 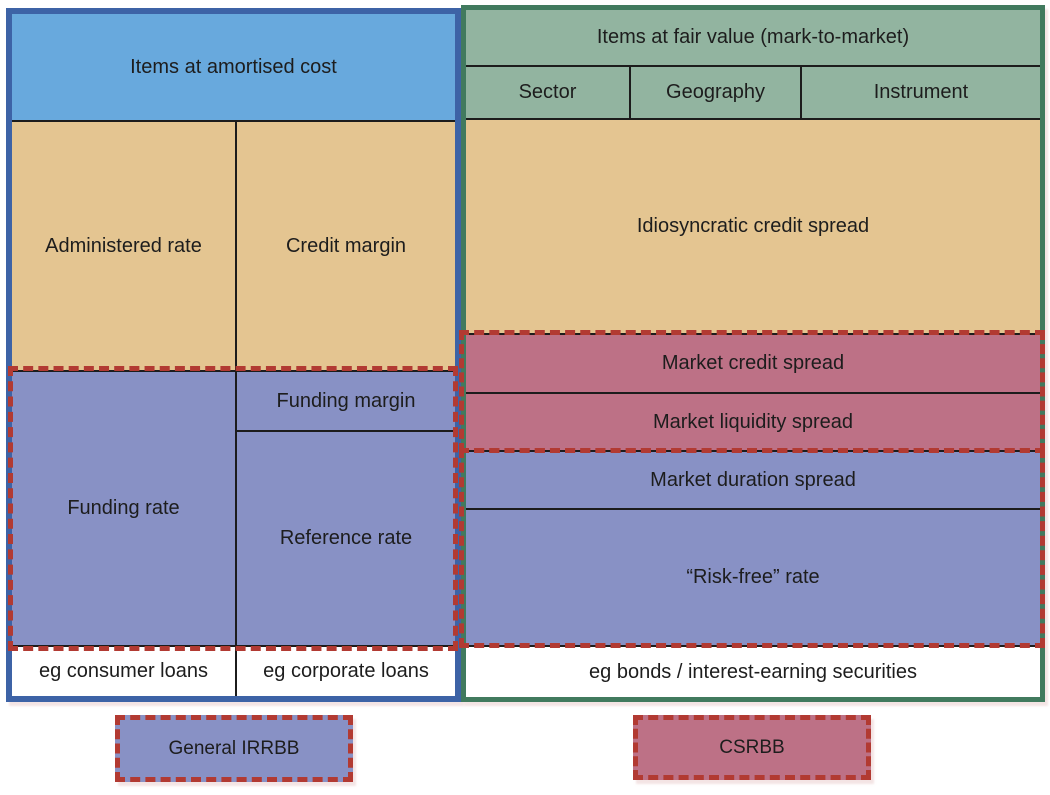 I want to click on cell-market-credit-spread: Market credit spread, so click(x=753, y=362).